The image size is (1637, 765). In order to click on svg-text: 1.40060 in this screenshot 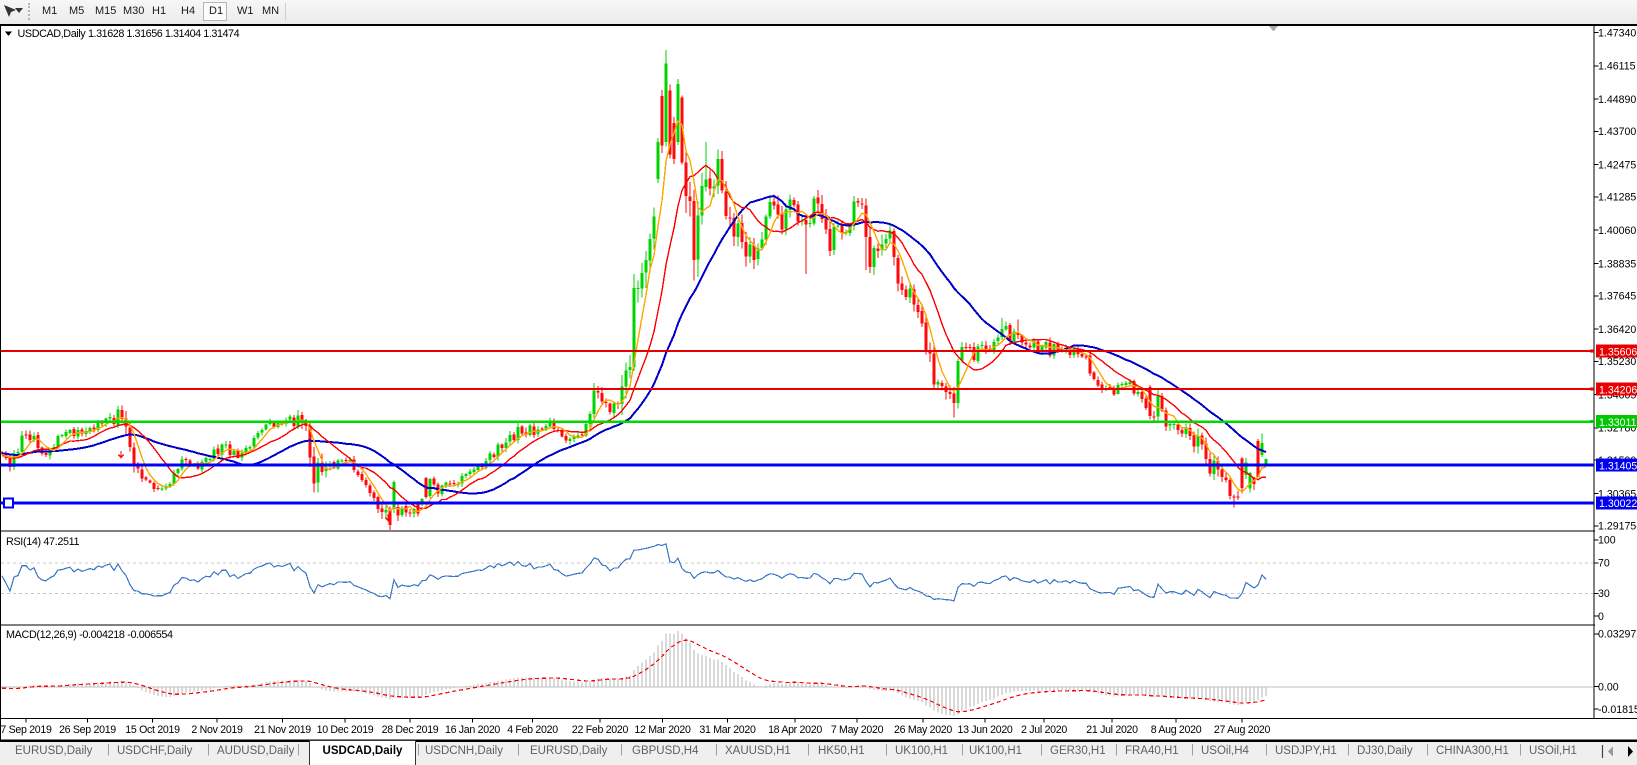, I will do `click(1617, 231)`.